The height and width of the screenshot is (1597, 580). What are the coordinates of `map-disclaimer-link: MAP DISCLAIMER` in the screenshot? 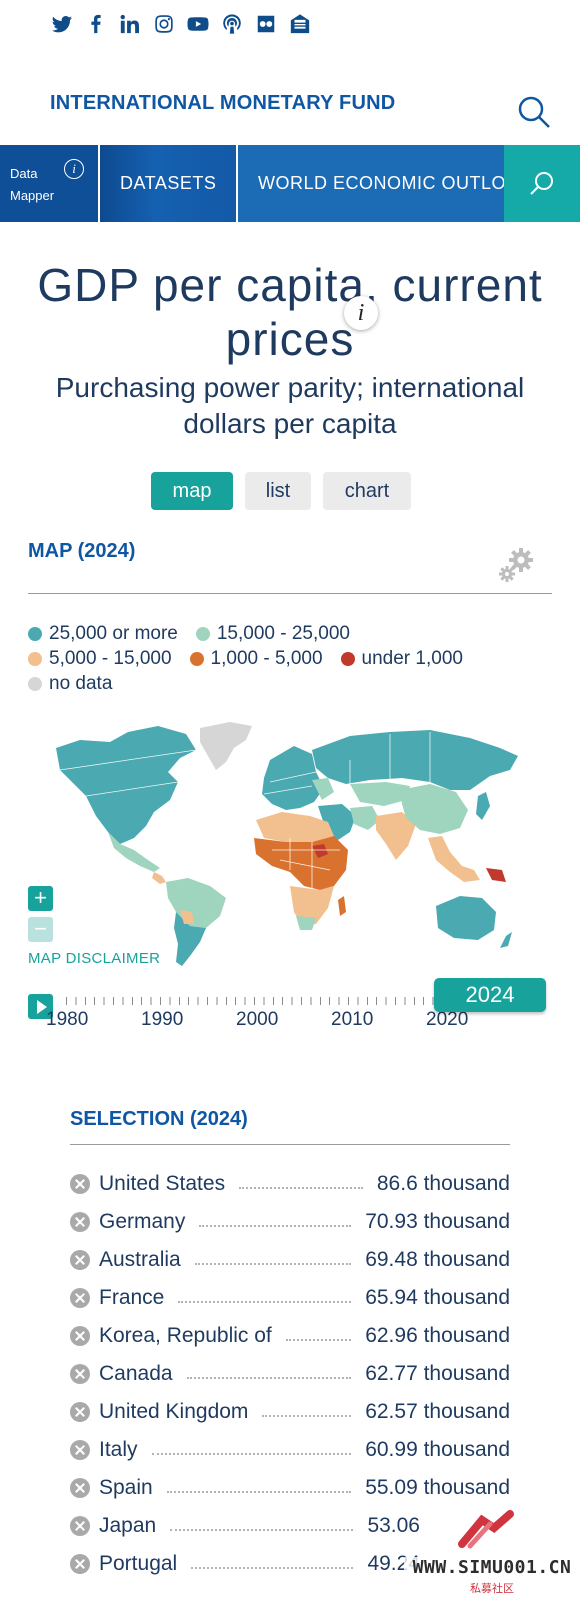 It's located at (94, 958).